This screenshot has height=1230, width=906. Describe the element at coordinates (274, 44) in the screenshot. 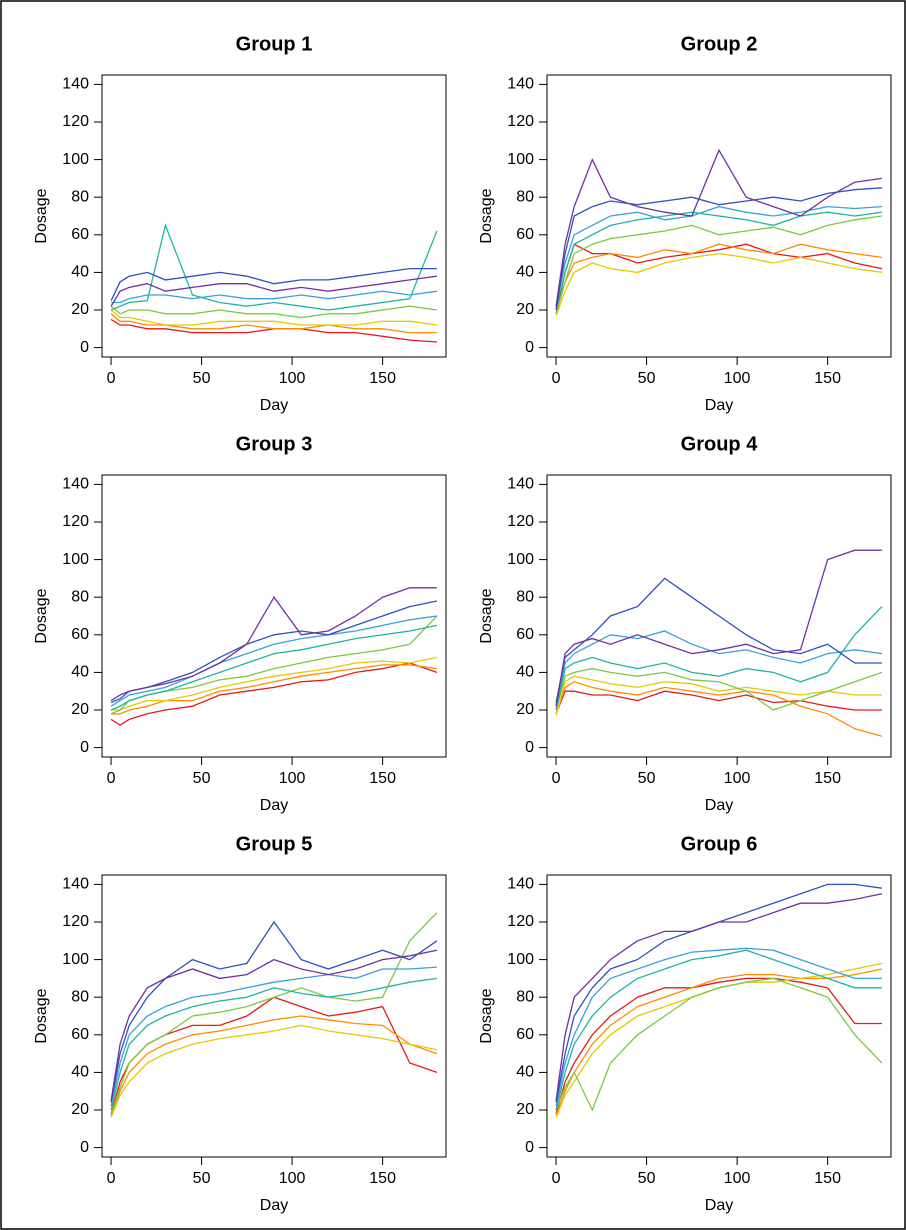

I see `panel-title: Group 1` at that location.